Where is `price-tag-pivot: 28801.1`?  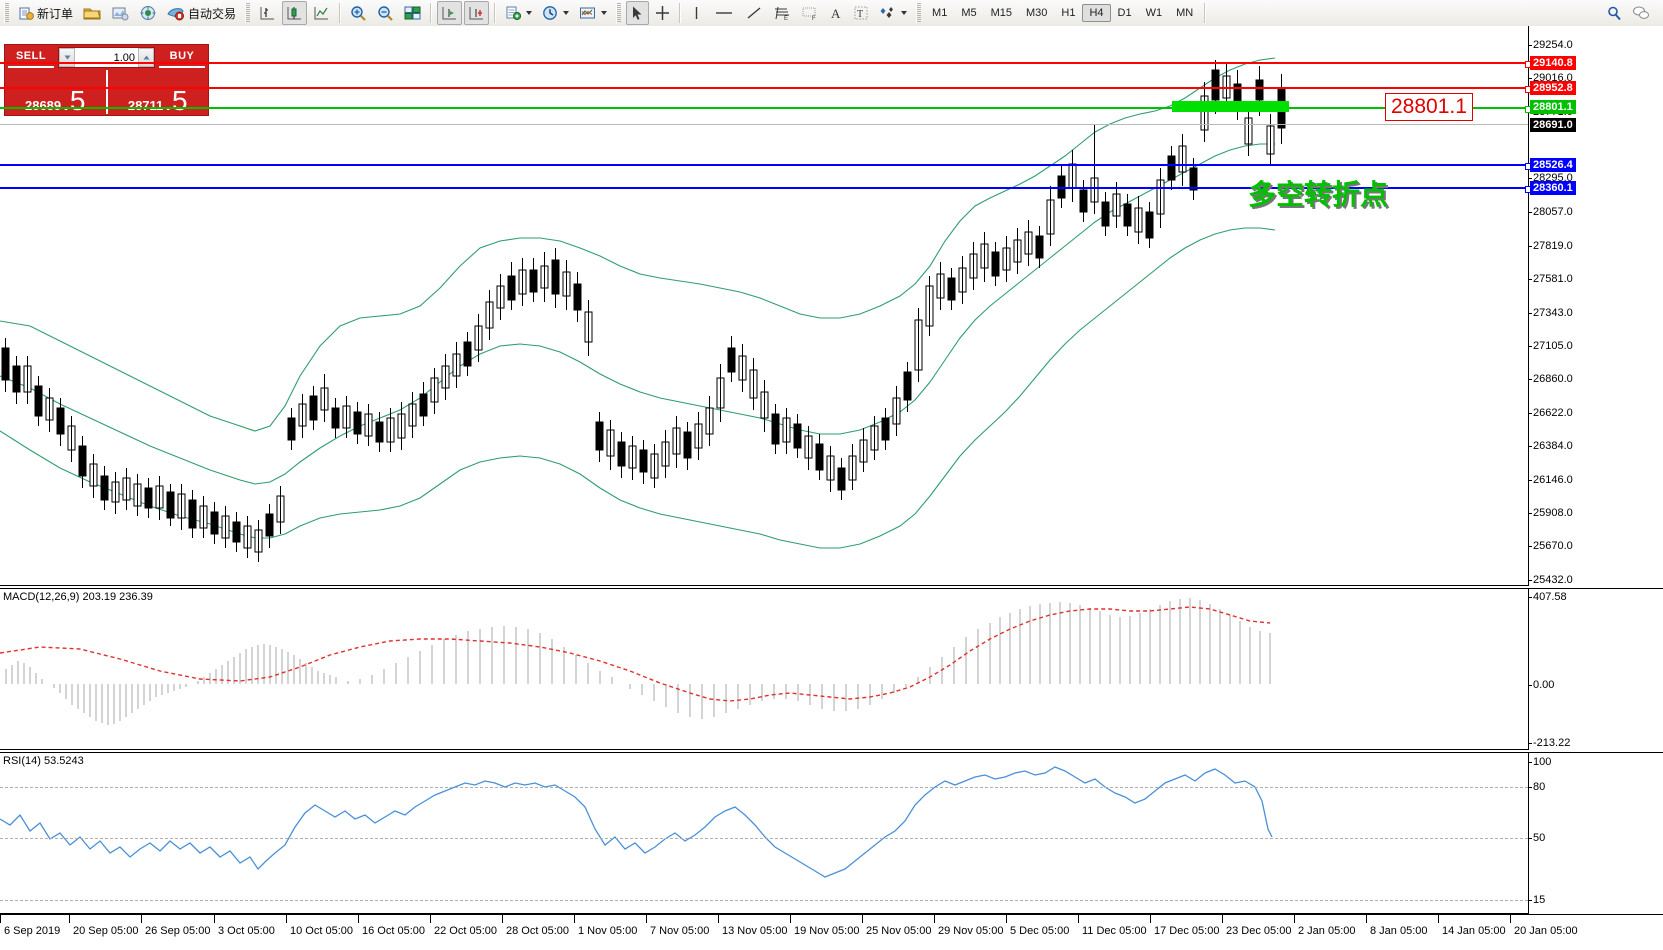 price-tag-pivot: 28801.1 is located at coordinates (1553, 107).